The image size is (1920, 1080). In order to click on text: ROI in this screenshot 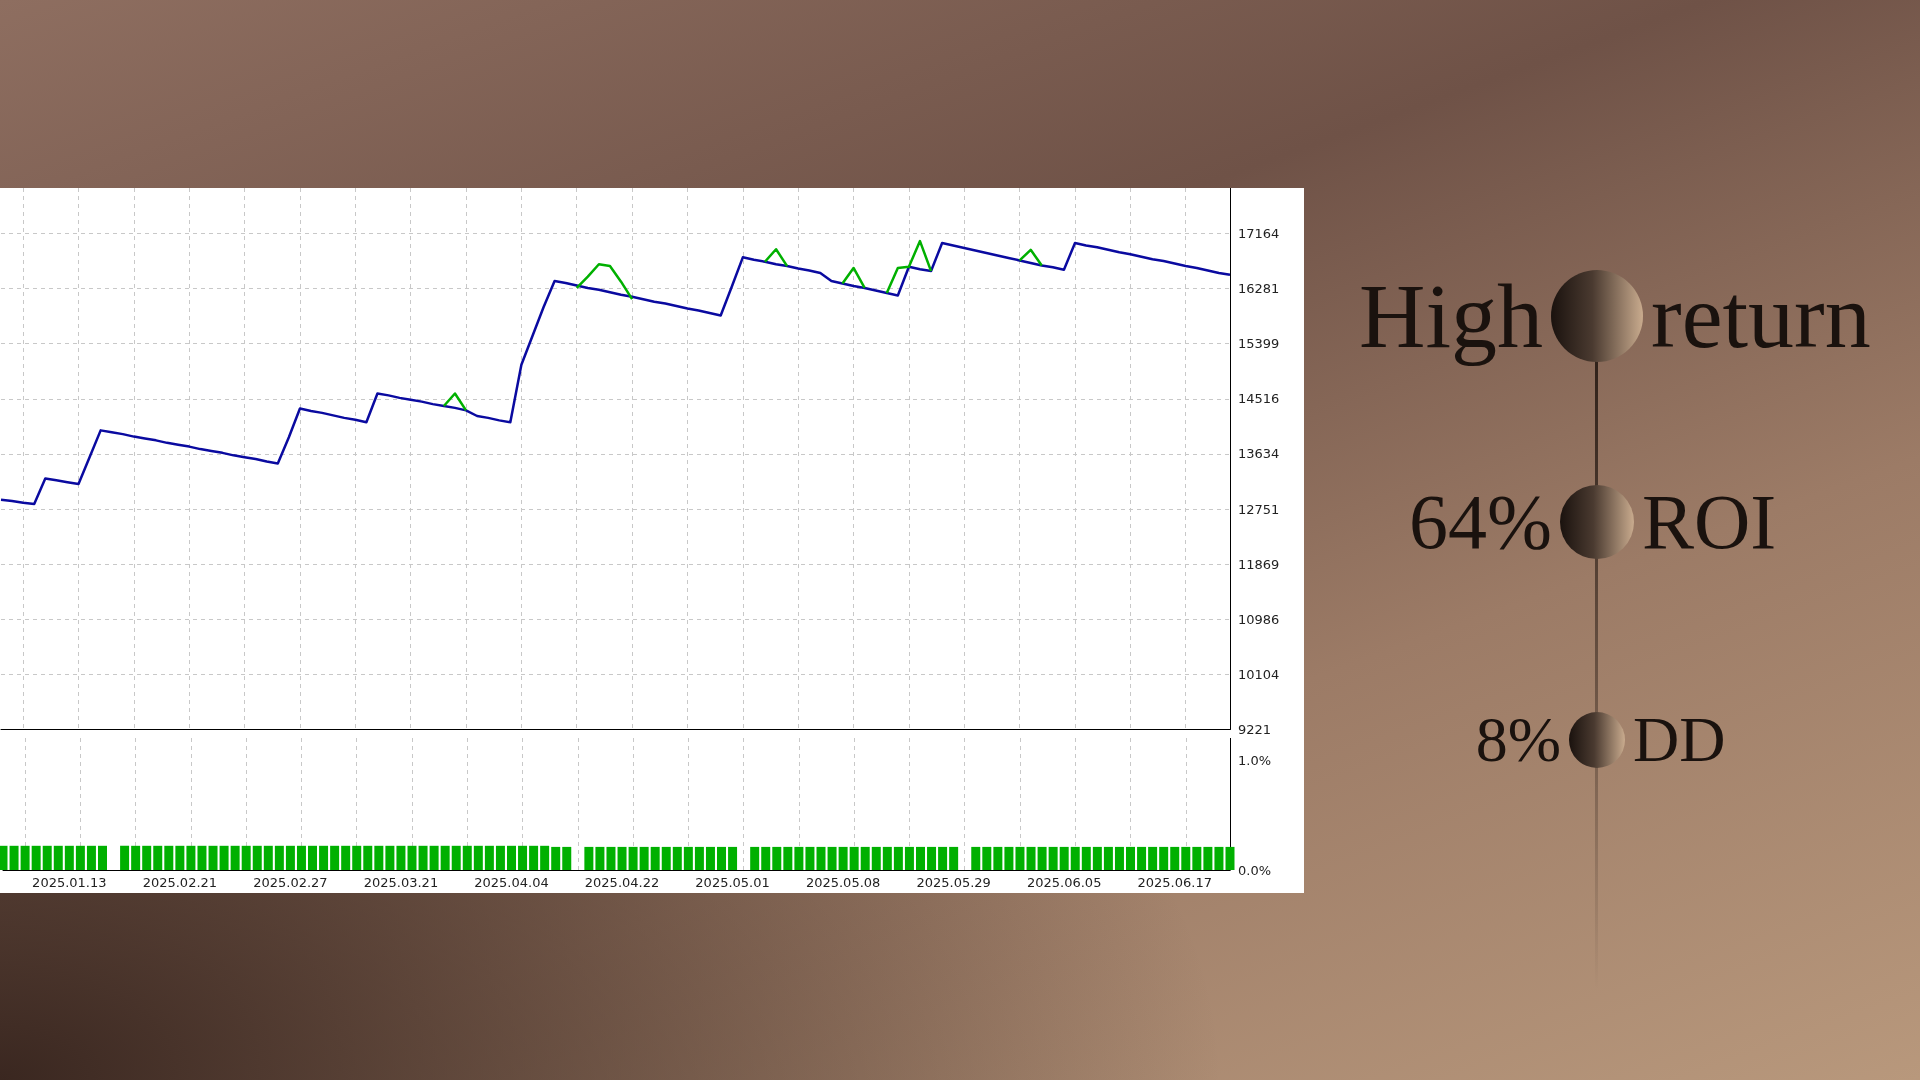, I will do `click(1709, 521)`.